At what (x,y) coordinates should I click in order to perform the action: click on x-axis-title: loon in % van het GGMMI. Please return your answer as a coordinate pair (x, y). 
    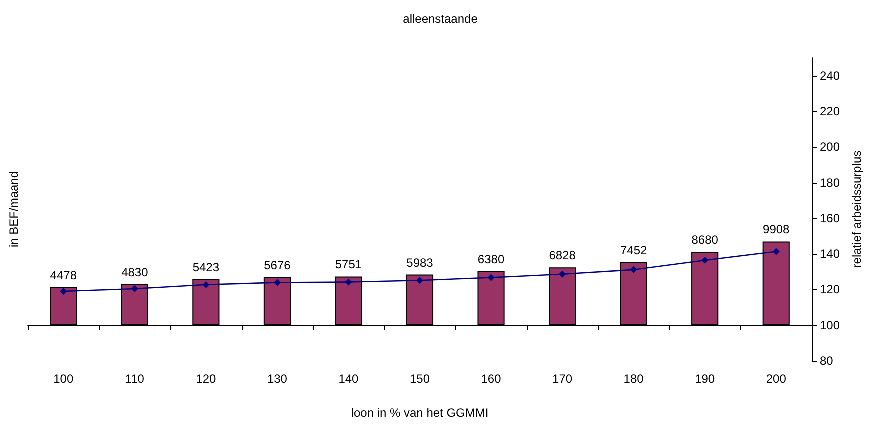
    Looking at the image, I should click on (420, 413).